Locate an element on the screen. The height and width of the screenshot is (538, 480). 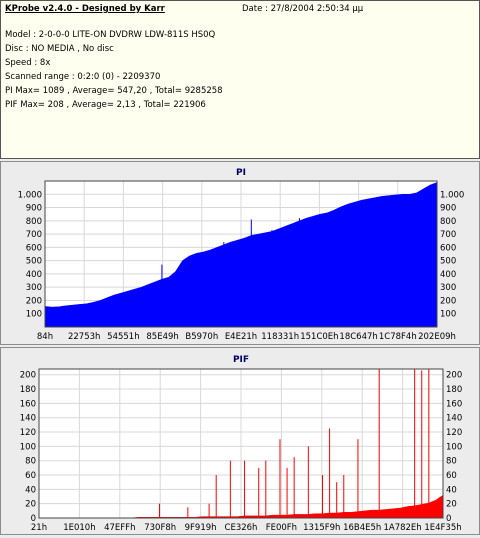
x-tick-label: 118331h is located at coordinates (280, 337).